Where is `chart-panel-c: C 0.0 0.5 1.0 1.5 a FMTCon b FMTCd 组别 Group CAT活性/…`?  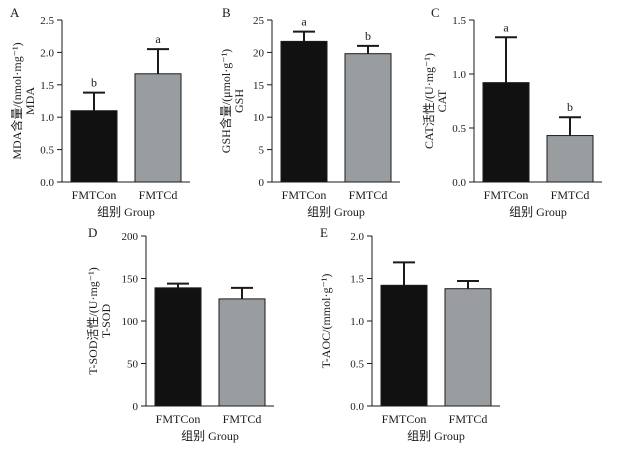
chart-panel-c: C 0.0 0.5 1.0 1.5 a FMTCon b FMTCd 组别 Group CAT活性/… is located at coordinates (512, 112).